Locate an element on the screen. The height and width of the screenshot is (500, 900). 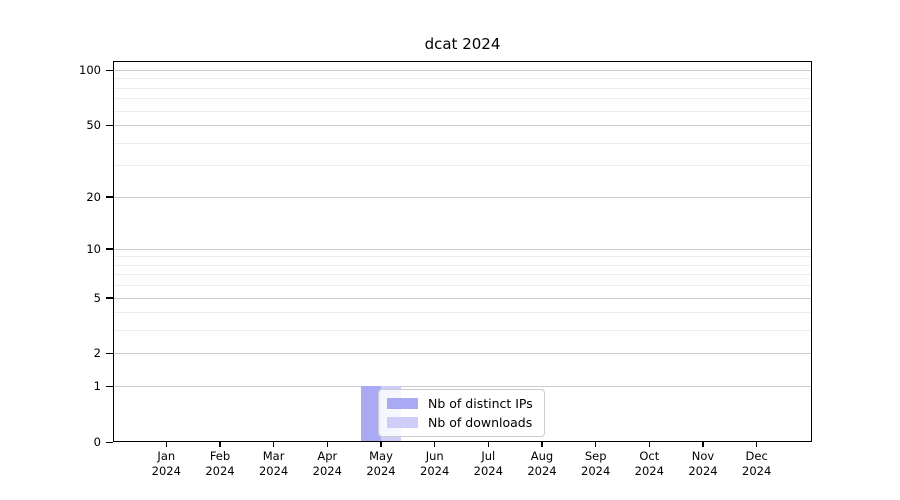
y-tick-label: 1 is located at coordinates (97, 386).